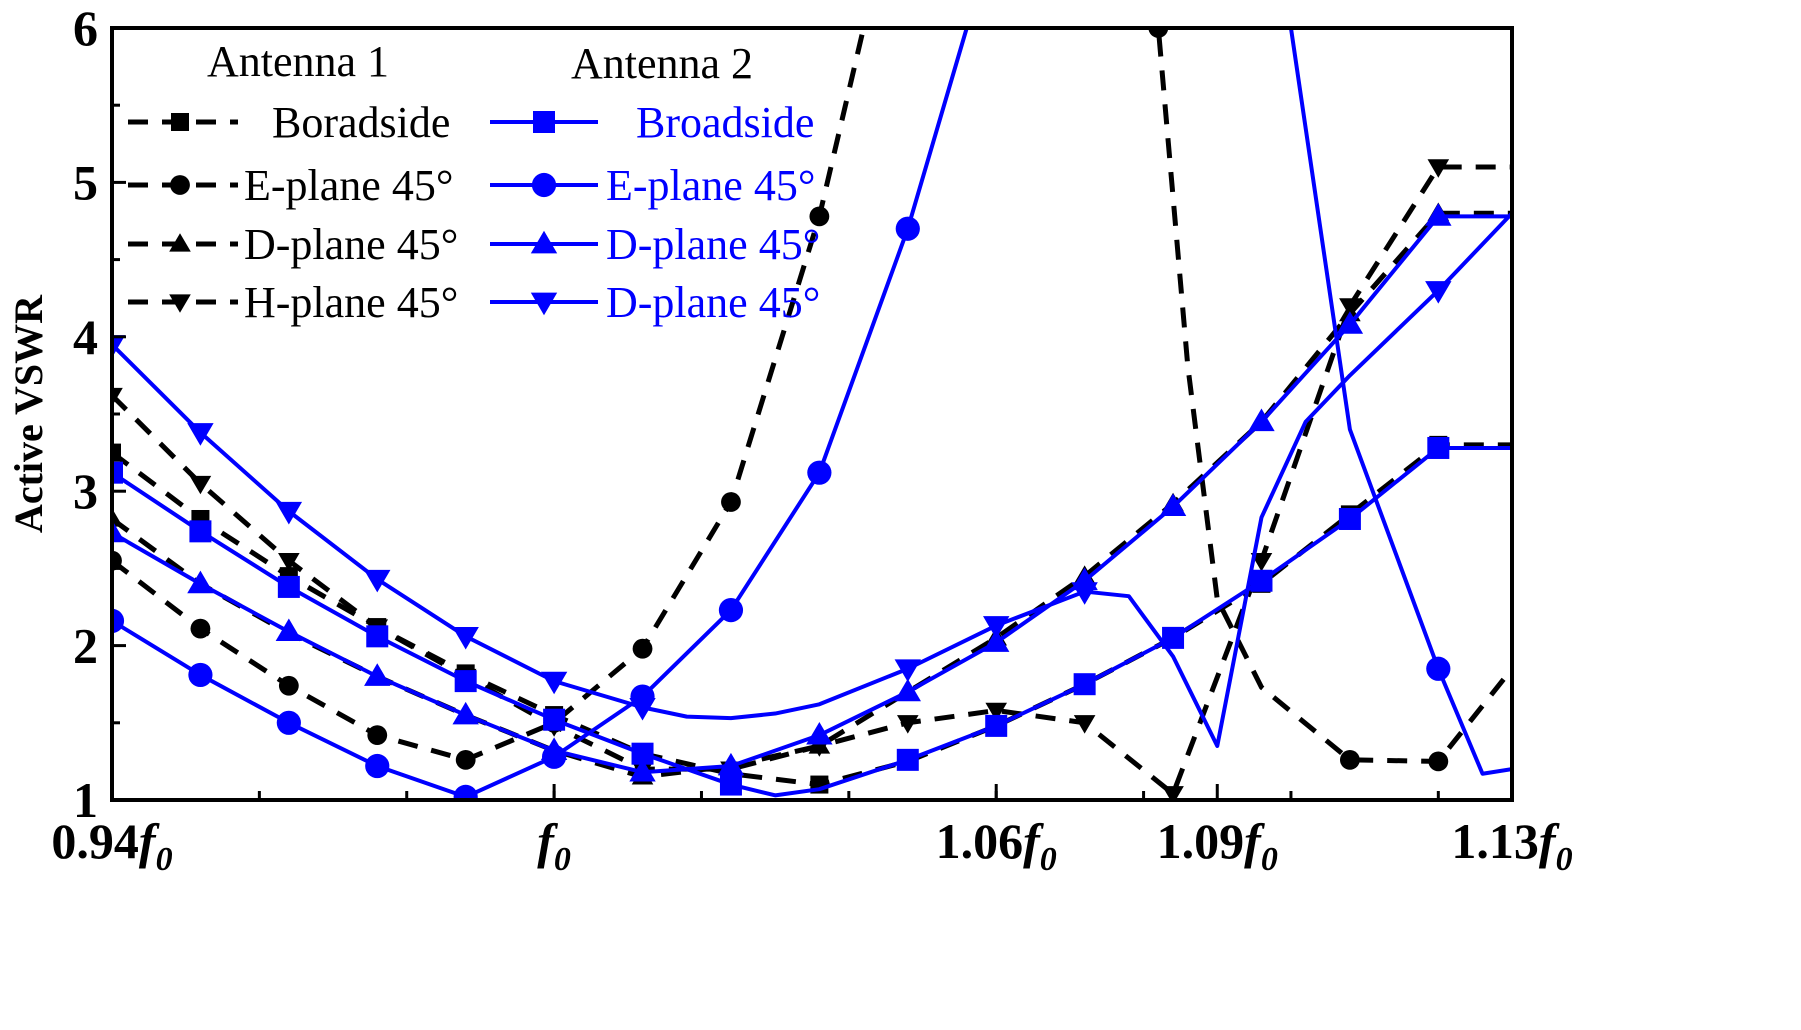 This screenshot has width=1801, height=1030. Describe the element at coordinates (1201, 841) in the screenshot. I see `x-tick-prefix: 1.09` at that location.